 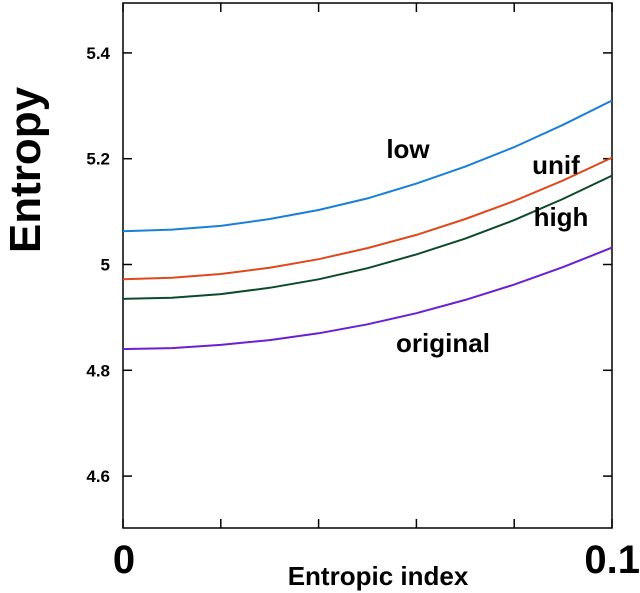 What do you see at coordinates (443, 343) in the screenshot?
I see `series-label-original: original` at bounding box center [443, 343].